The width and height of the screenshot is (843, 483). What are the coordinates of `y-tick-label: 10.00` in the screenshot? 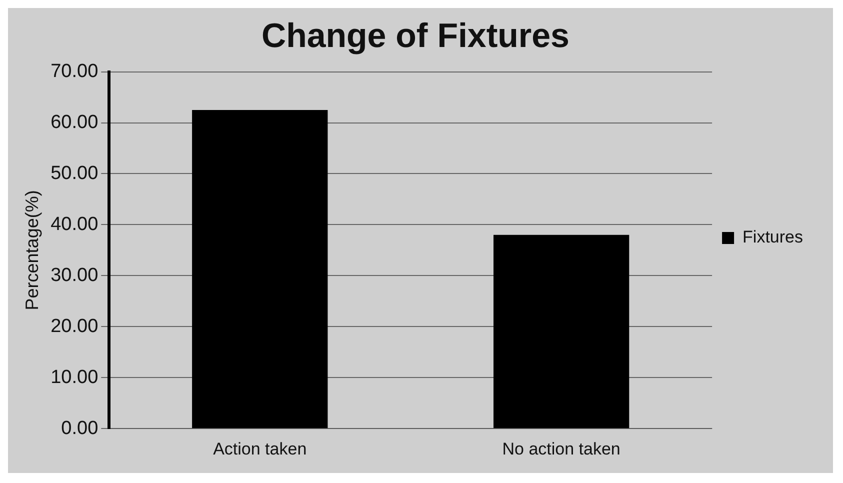 It's located at (74, 377).